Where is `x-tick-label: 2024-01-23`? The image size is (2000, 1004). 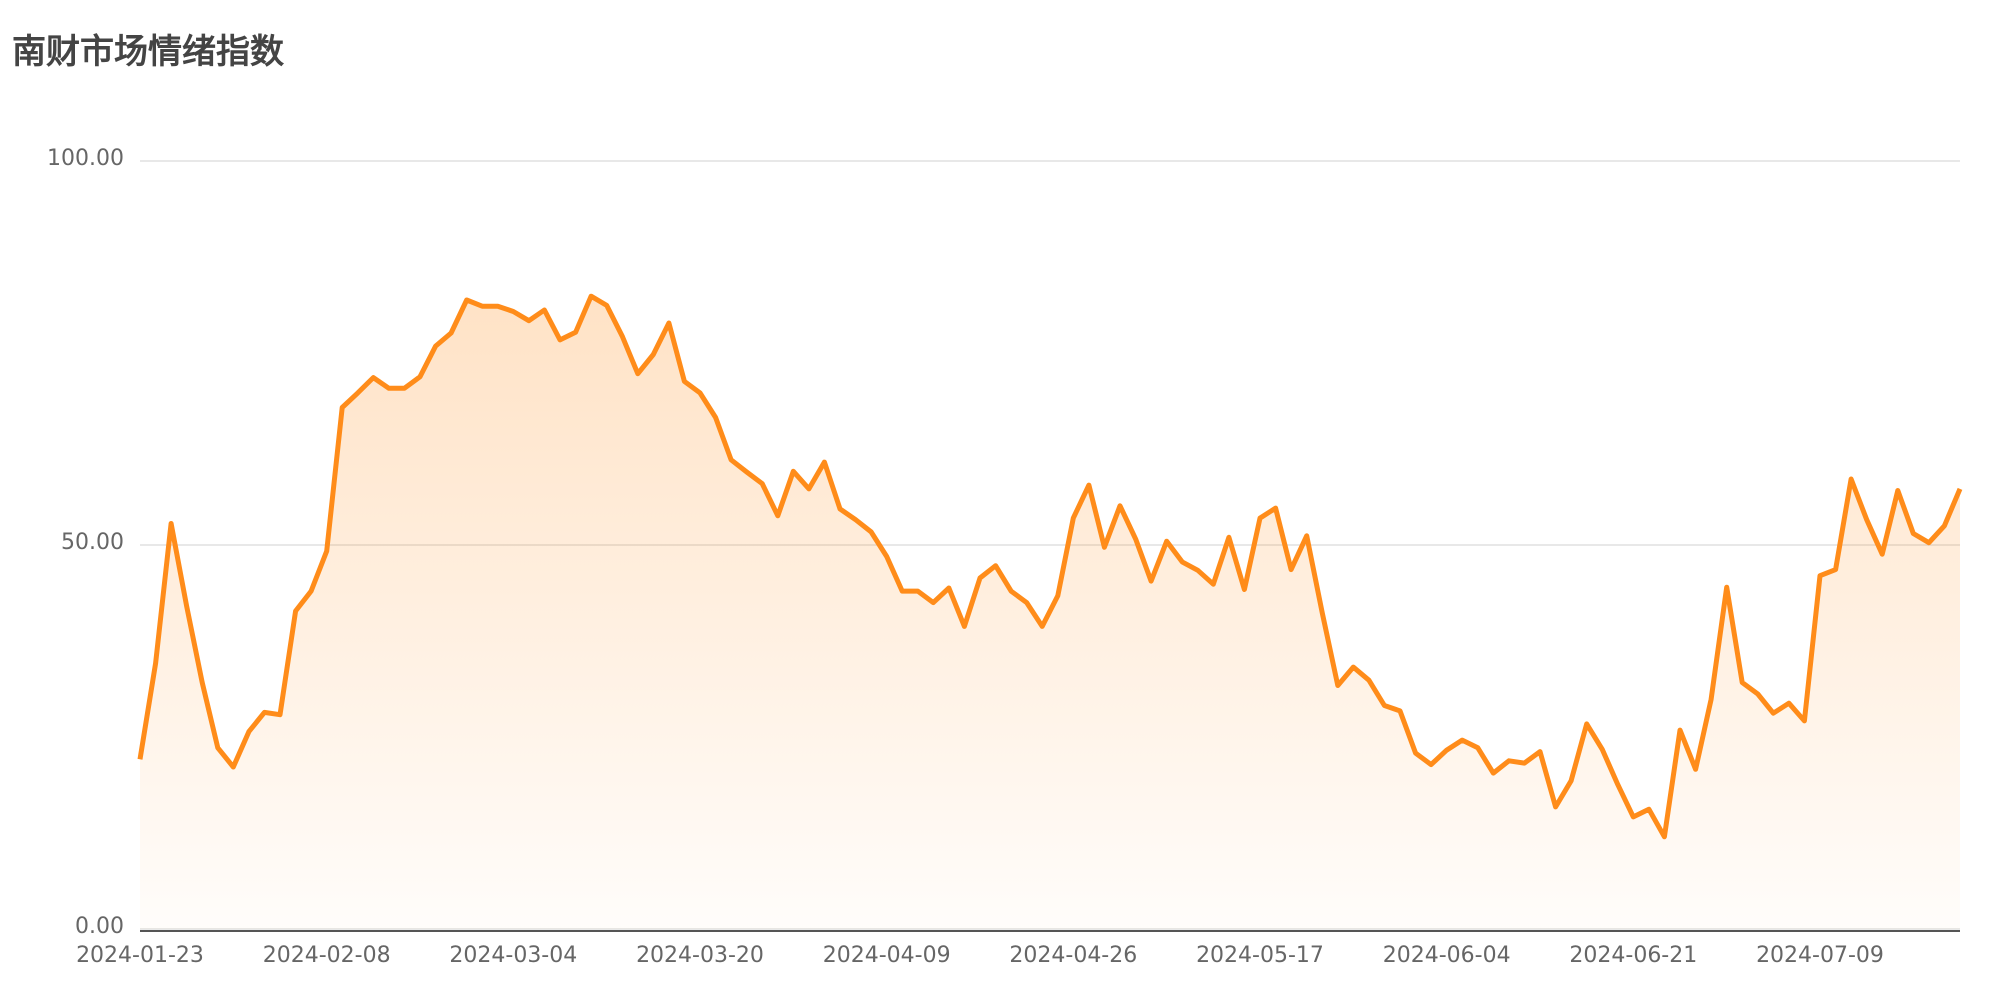 x-tick-label: 2024-01-23 is located at coordinates (140, 955).